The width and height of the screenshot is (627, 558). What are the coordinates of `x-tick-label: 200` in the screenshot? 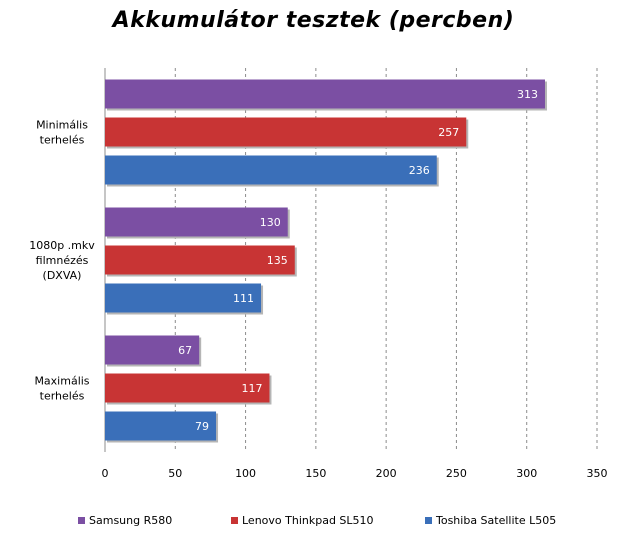 It's located at (386, 473).